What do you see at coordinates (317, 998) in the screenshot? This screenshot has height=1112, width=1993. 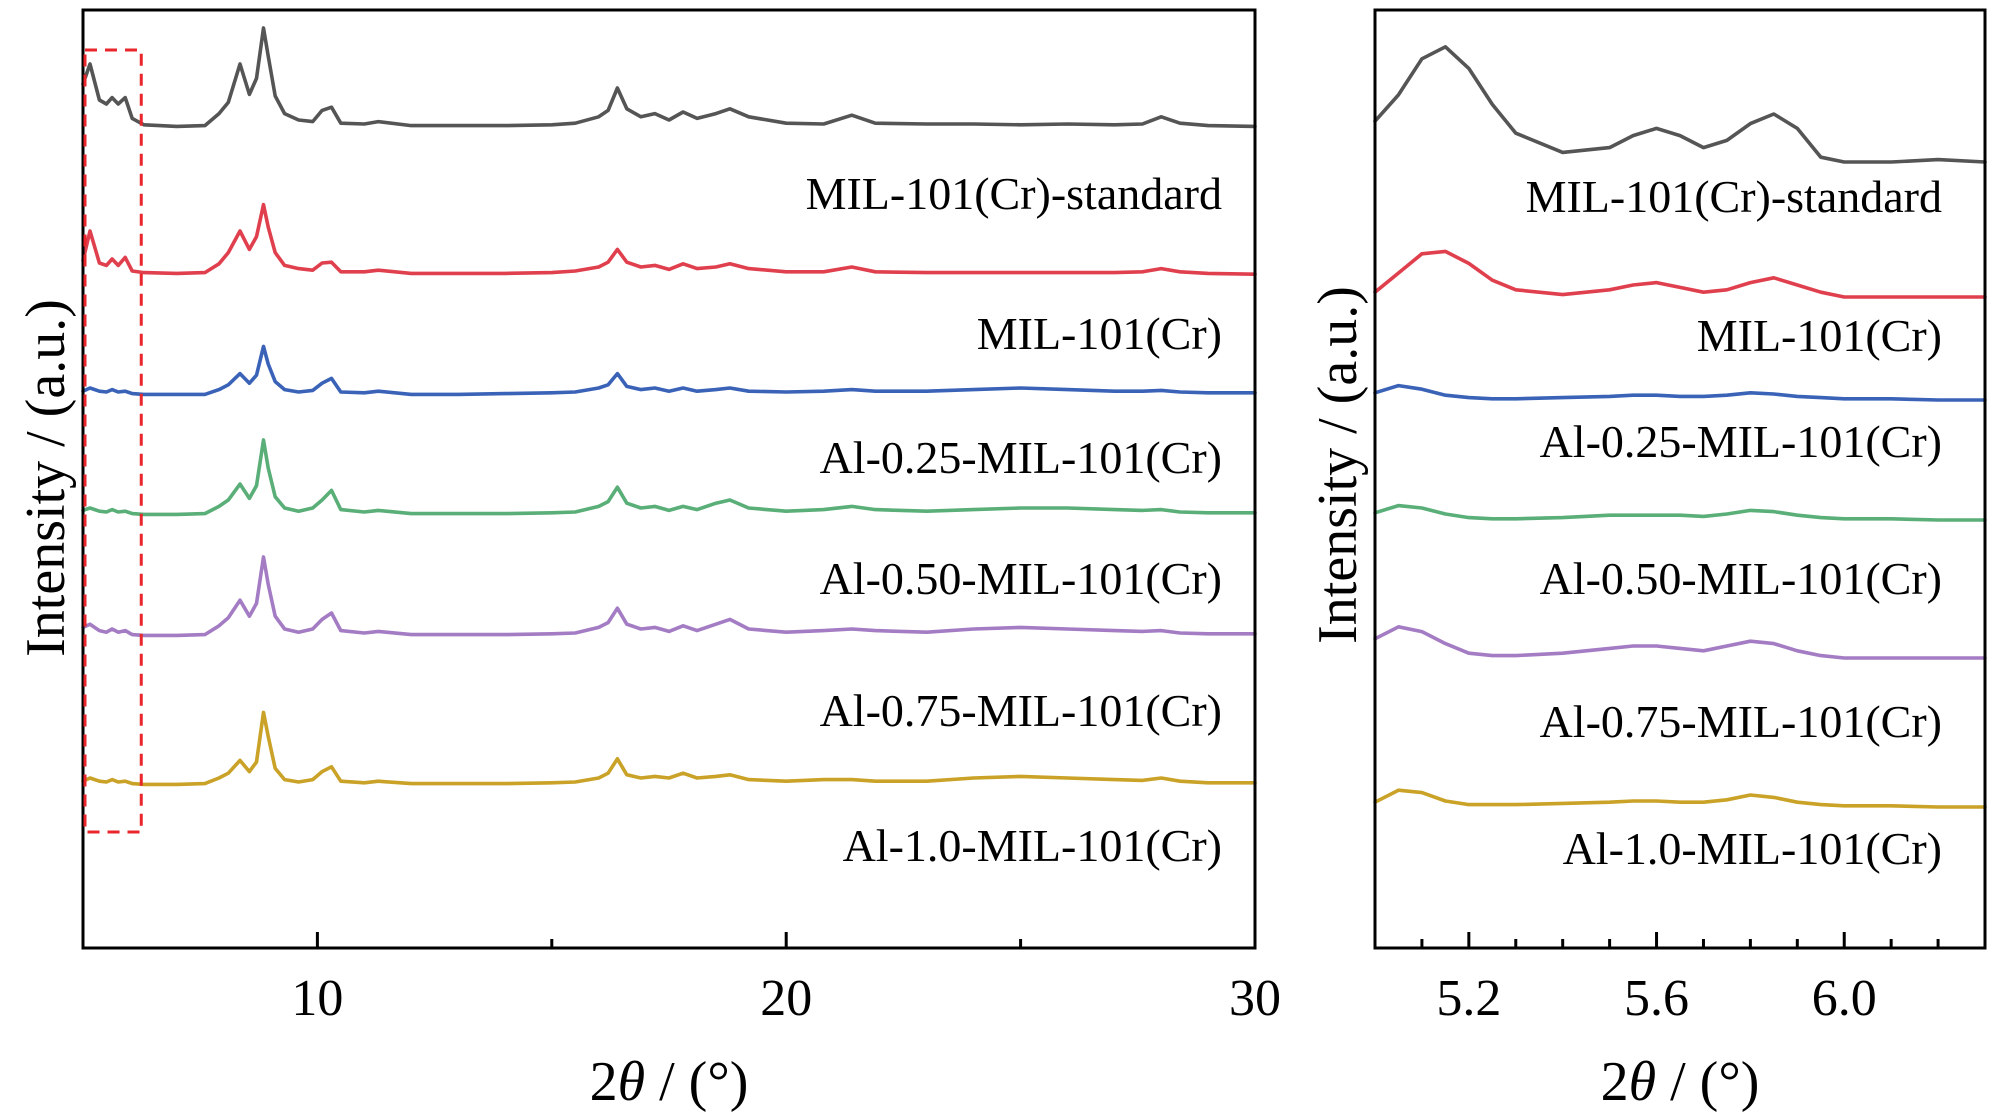 I see `x-tick-label: 10` at bounding box center [317, 998].